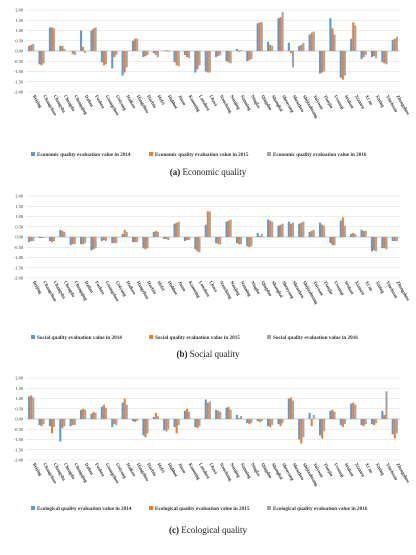  What do you see at coordinates (380, 469) in the screenshot?
I see `x-tick-label: Xining` at bounding box center [380, 469].